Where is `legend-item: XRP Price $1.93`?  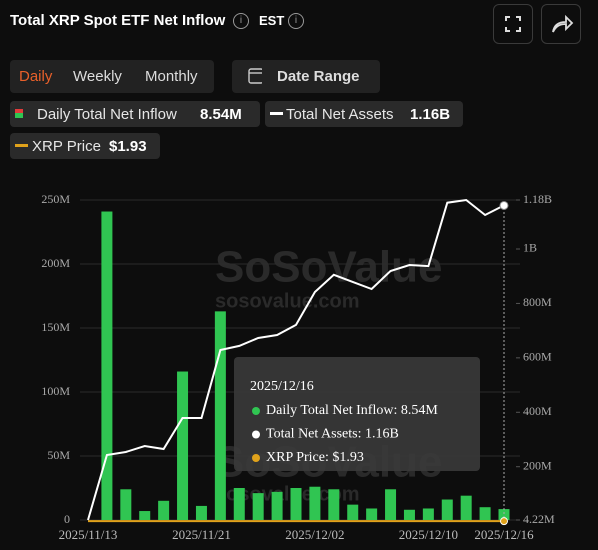
legend-item: XRP Price $1.93 is located at coordinates (85, 146).